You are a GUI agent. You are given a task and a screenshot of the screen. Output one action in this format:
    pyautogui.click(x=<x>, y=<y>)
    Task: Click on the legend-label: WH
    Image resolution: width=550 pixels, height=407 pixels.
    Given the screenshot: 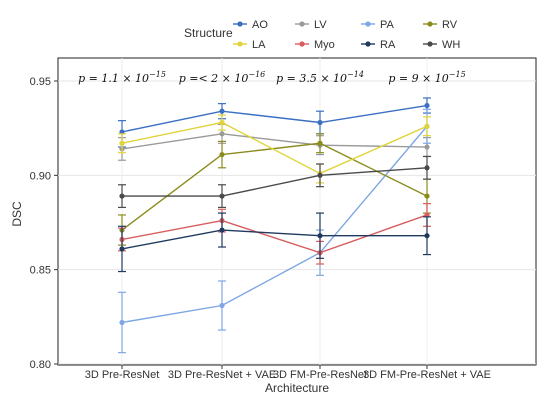 What is the action you would take?
    pyautogui.click(x=451, y=45)
    